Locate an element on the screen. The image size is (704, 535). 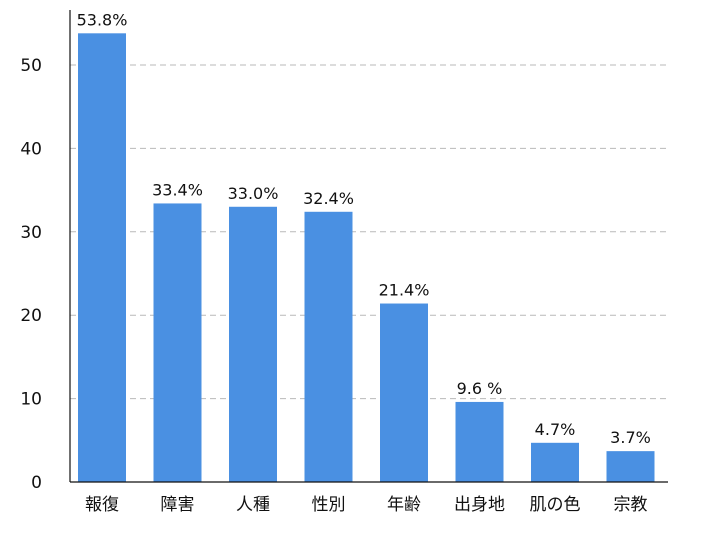
y-tick-label-20: 20 is located at coordinates (31, 316).